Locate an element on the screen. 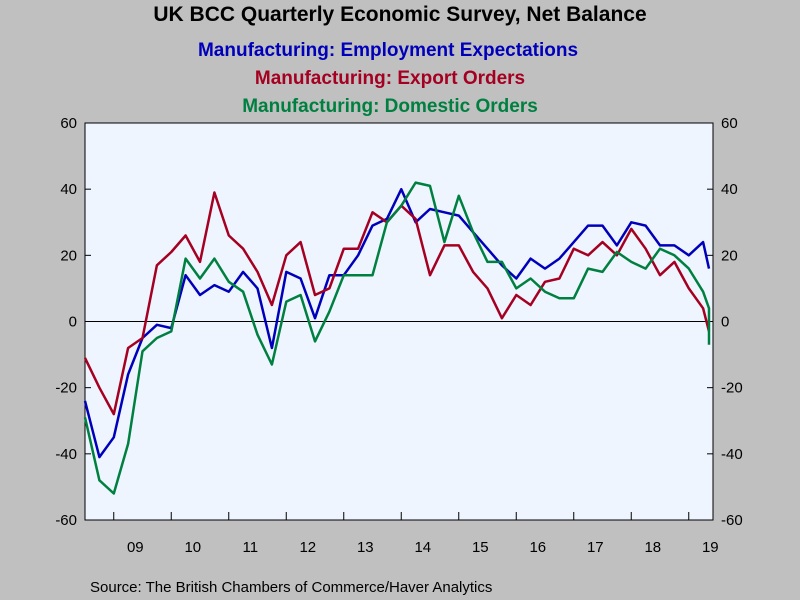 This screenshot has width=800, height=600. x-tick-label: 12 is located at coordinates (307, 547).